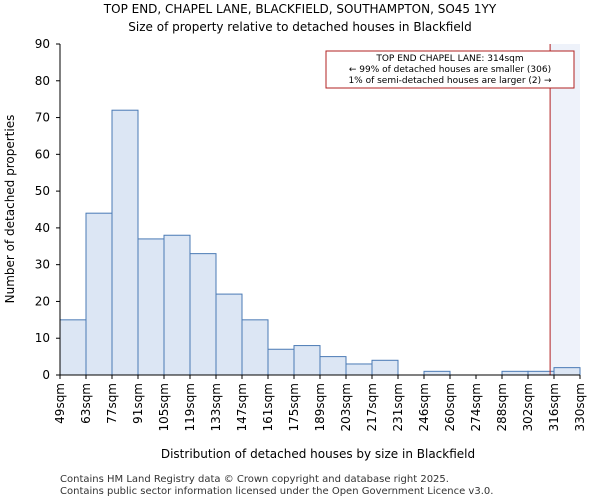 The image size is (600, 500). What do you see at coordinates (294, 407) in the screenshot?
I see `x-tick-label: 175sqm` at bounding box center [294, 407].